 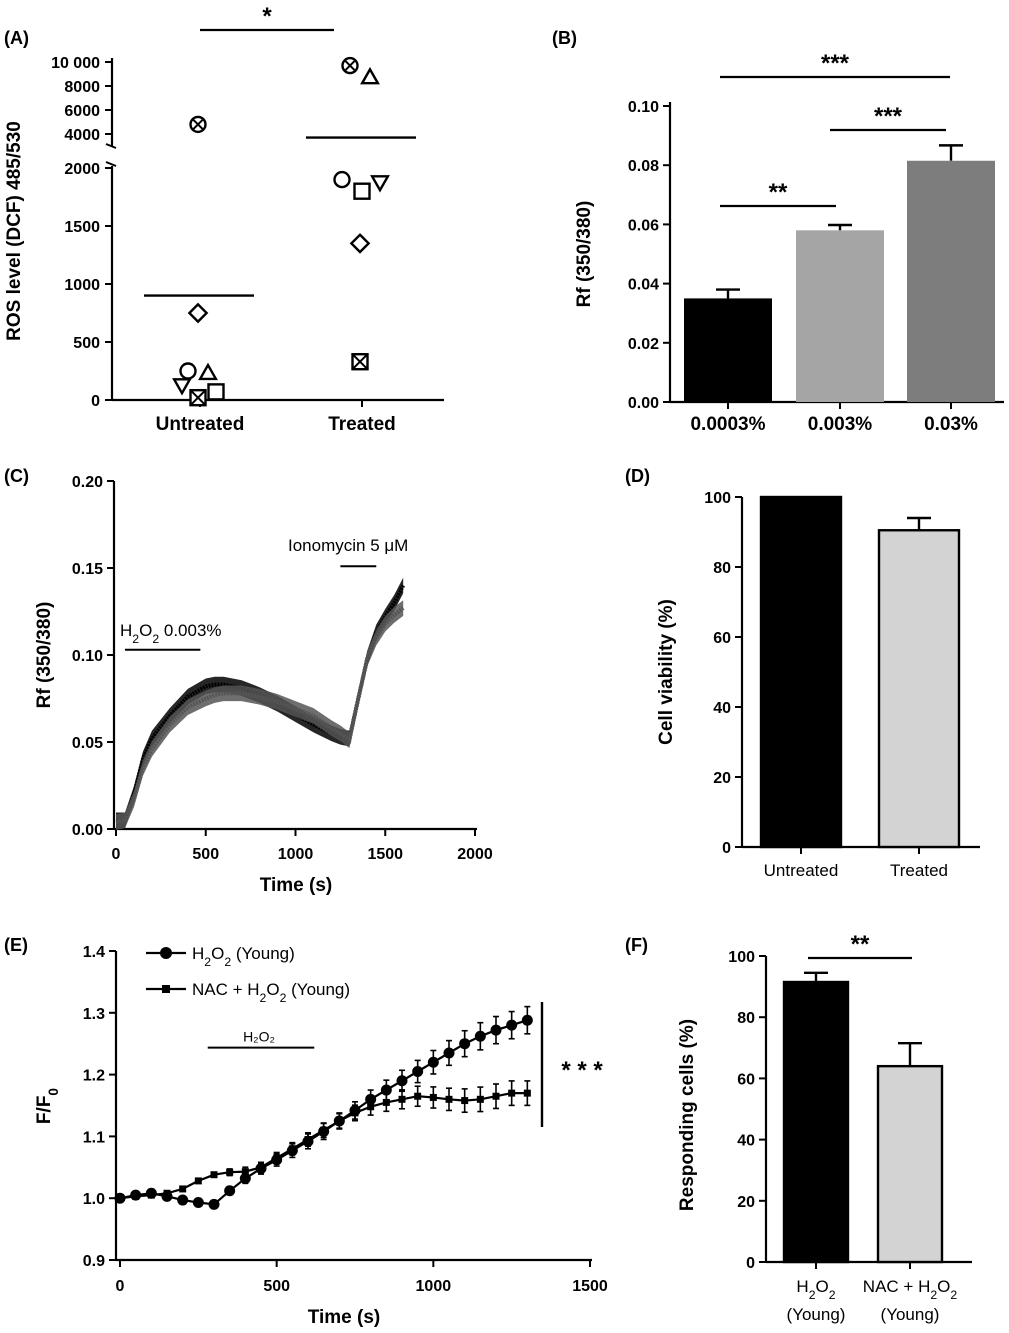 I want to click on series-error-band, so click(x=260, y=715).